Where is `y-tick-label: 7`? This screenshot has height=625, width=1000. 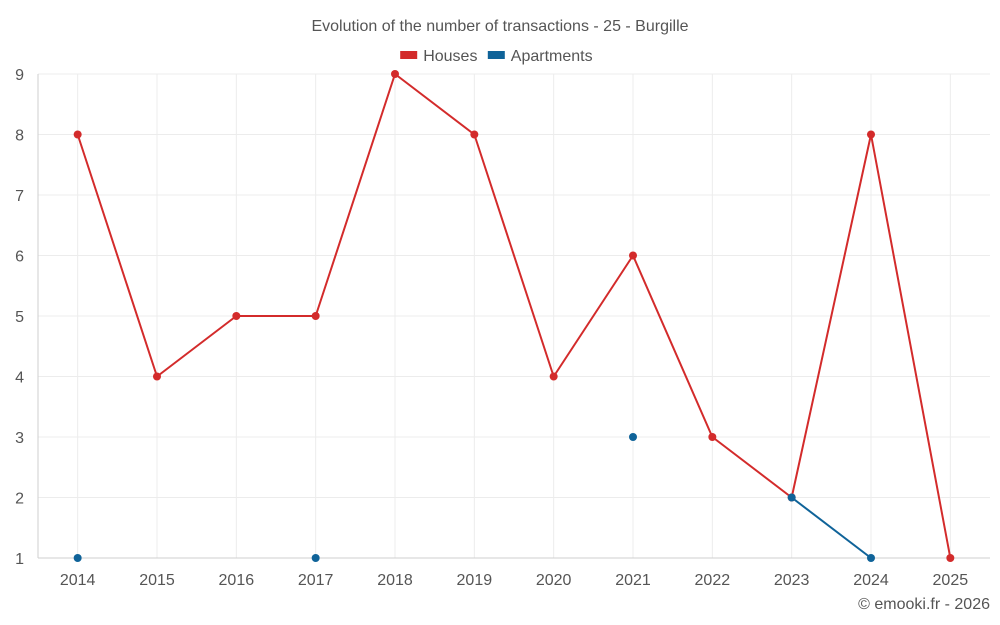
y-tick-label: 7 is located at coordinates (19, 196).